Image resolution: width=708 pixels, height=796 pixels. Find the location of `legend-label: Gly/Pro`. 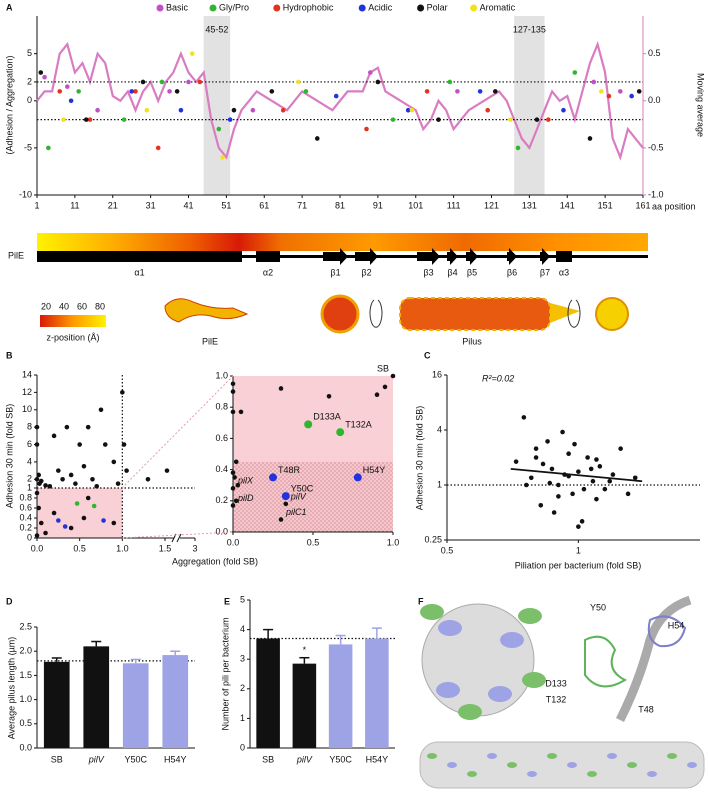

legend-label: Gly/Pro is located at coordinates (234, 7).